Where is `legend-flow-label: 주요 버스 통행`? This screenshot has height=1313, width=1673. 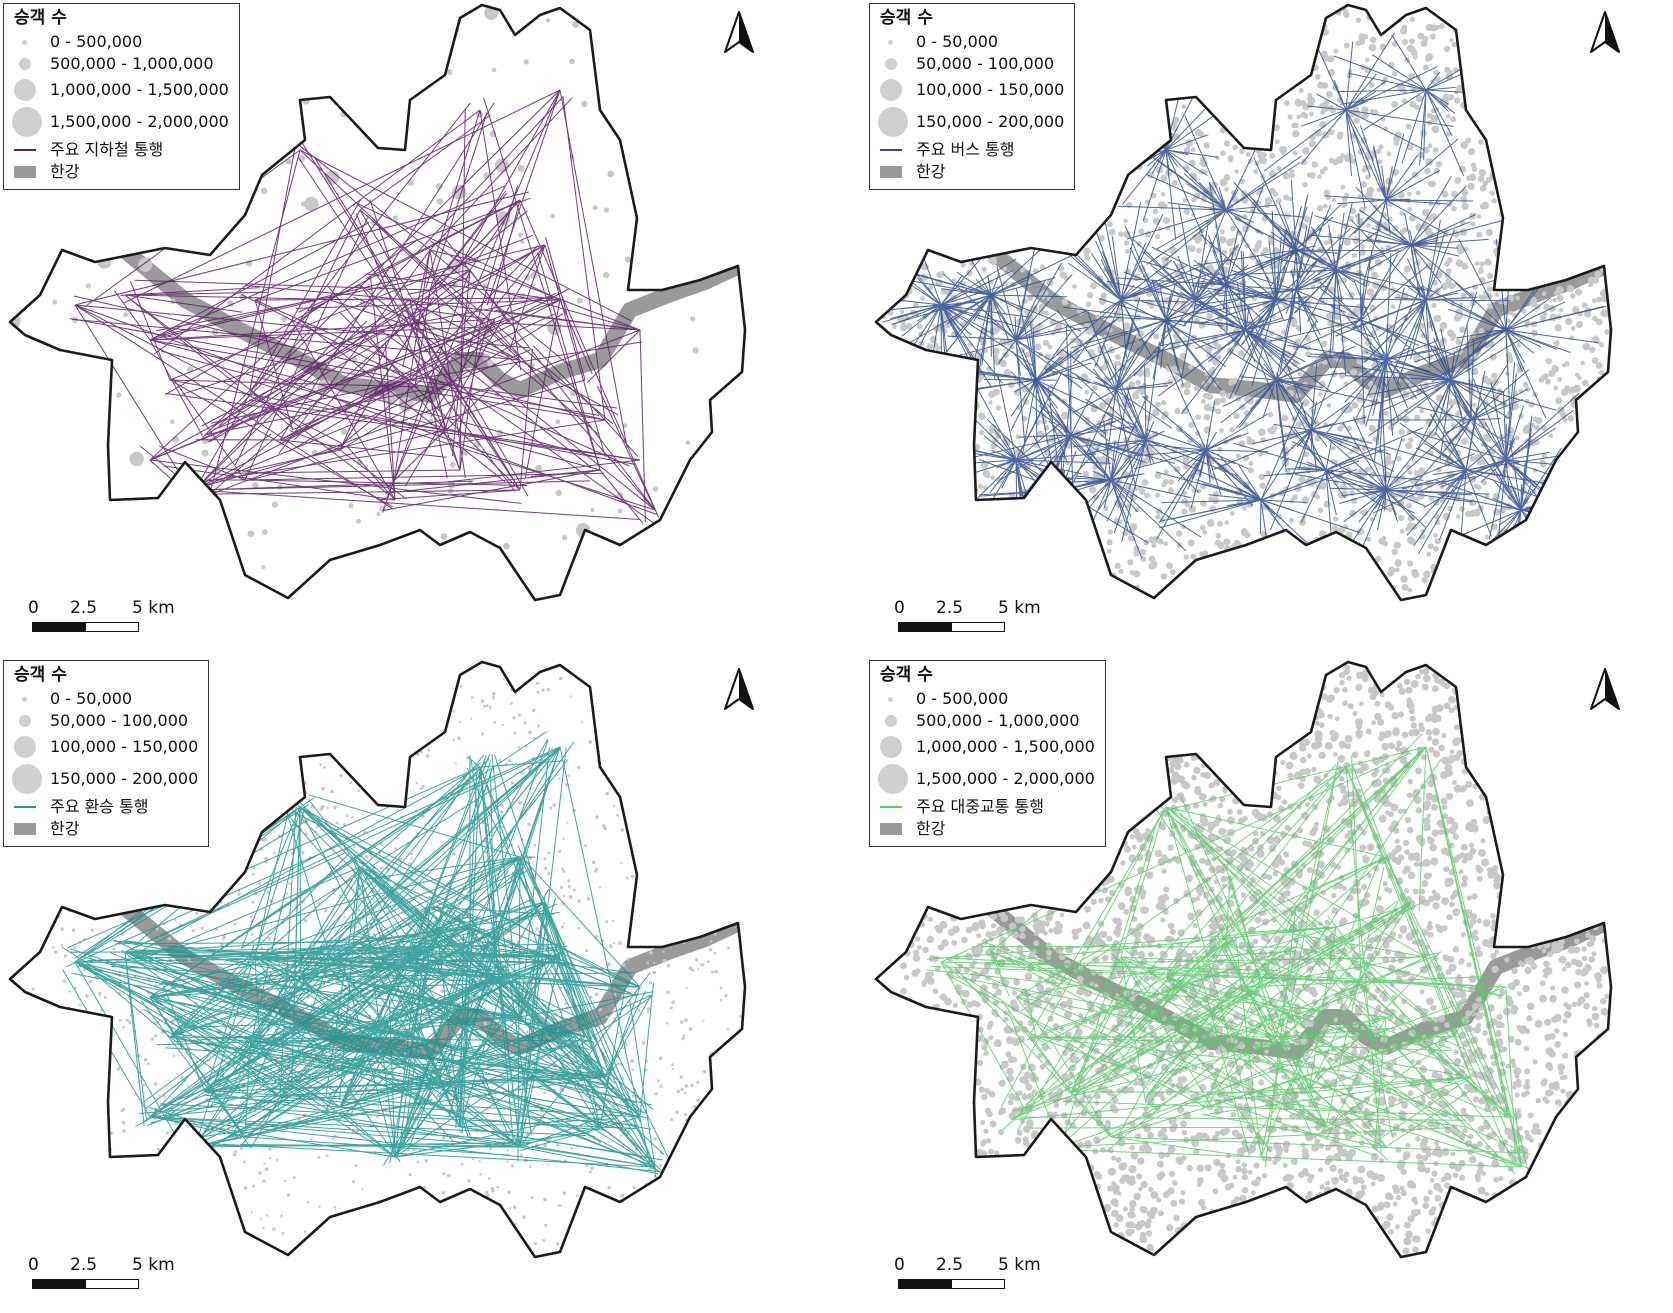
legend-flow-label: 주요 버스 통행 is located at coordinates (965, 149).